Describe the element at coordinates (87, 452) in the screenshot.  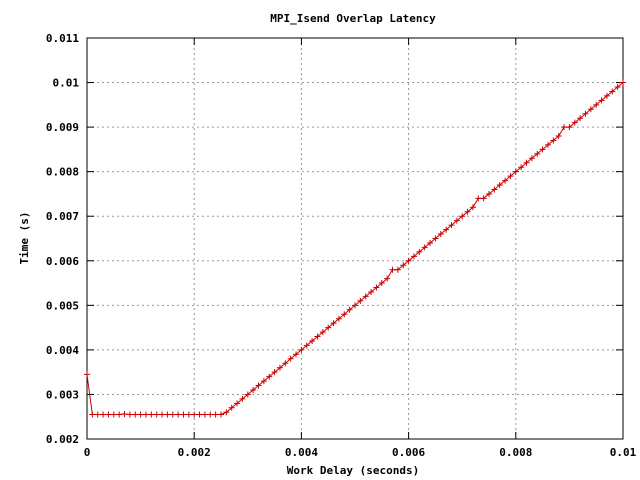
I see `x-tick-label: 0` at that location.